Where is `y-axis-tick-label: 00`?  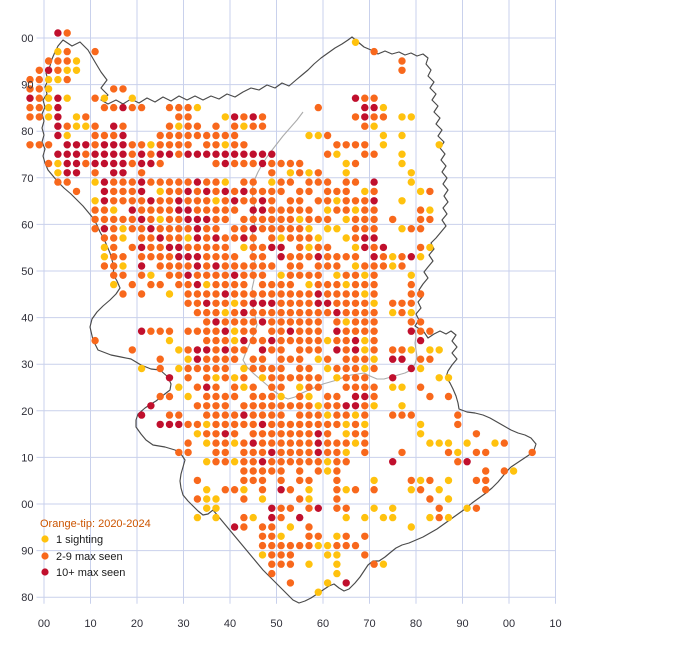 y-axis-tick-label: 00 is located at coordinates (27, 39).